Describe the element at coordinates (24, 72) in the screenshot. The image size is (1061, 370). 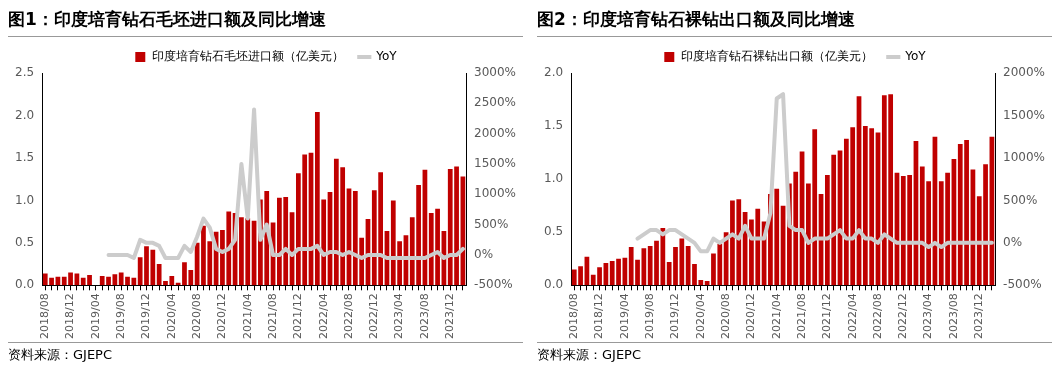
I see `y-tick-label: 2.5` at that location.